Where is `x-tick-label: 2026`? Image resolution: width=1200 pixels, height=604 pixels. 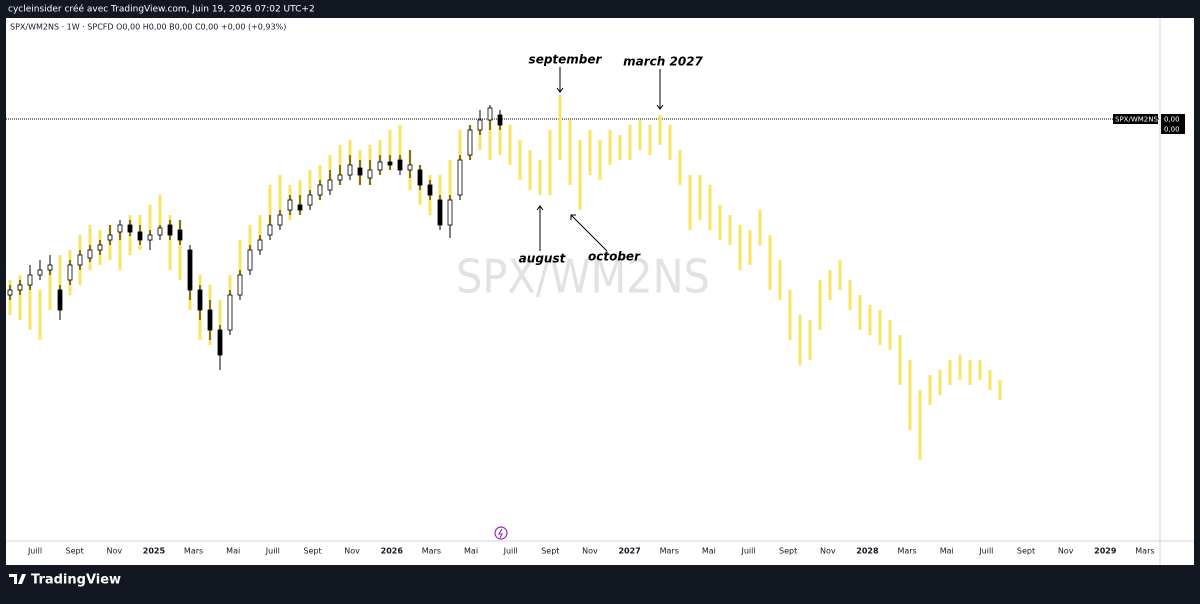 x-tick-label: 2026 is located at coordinates (392, 551).